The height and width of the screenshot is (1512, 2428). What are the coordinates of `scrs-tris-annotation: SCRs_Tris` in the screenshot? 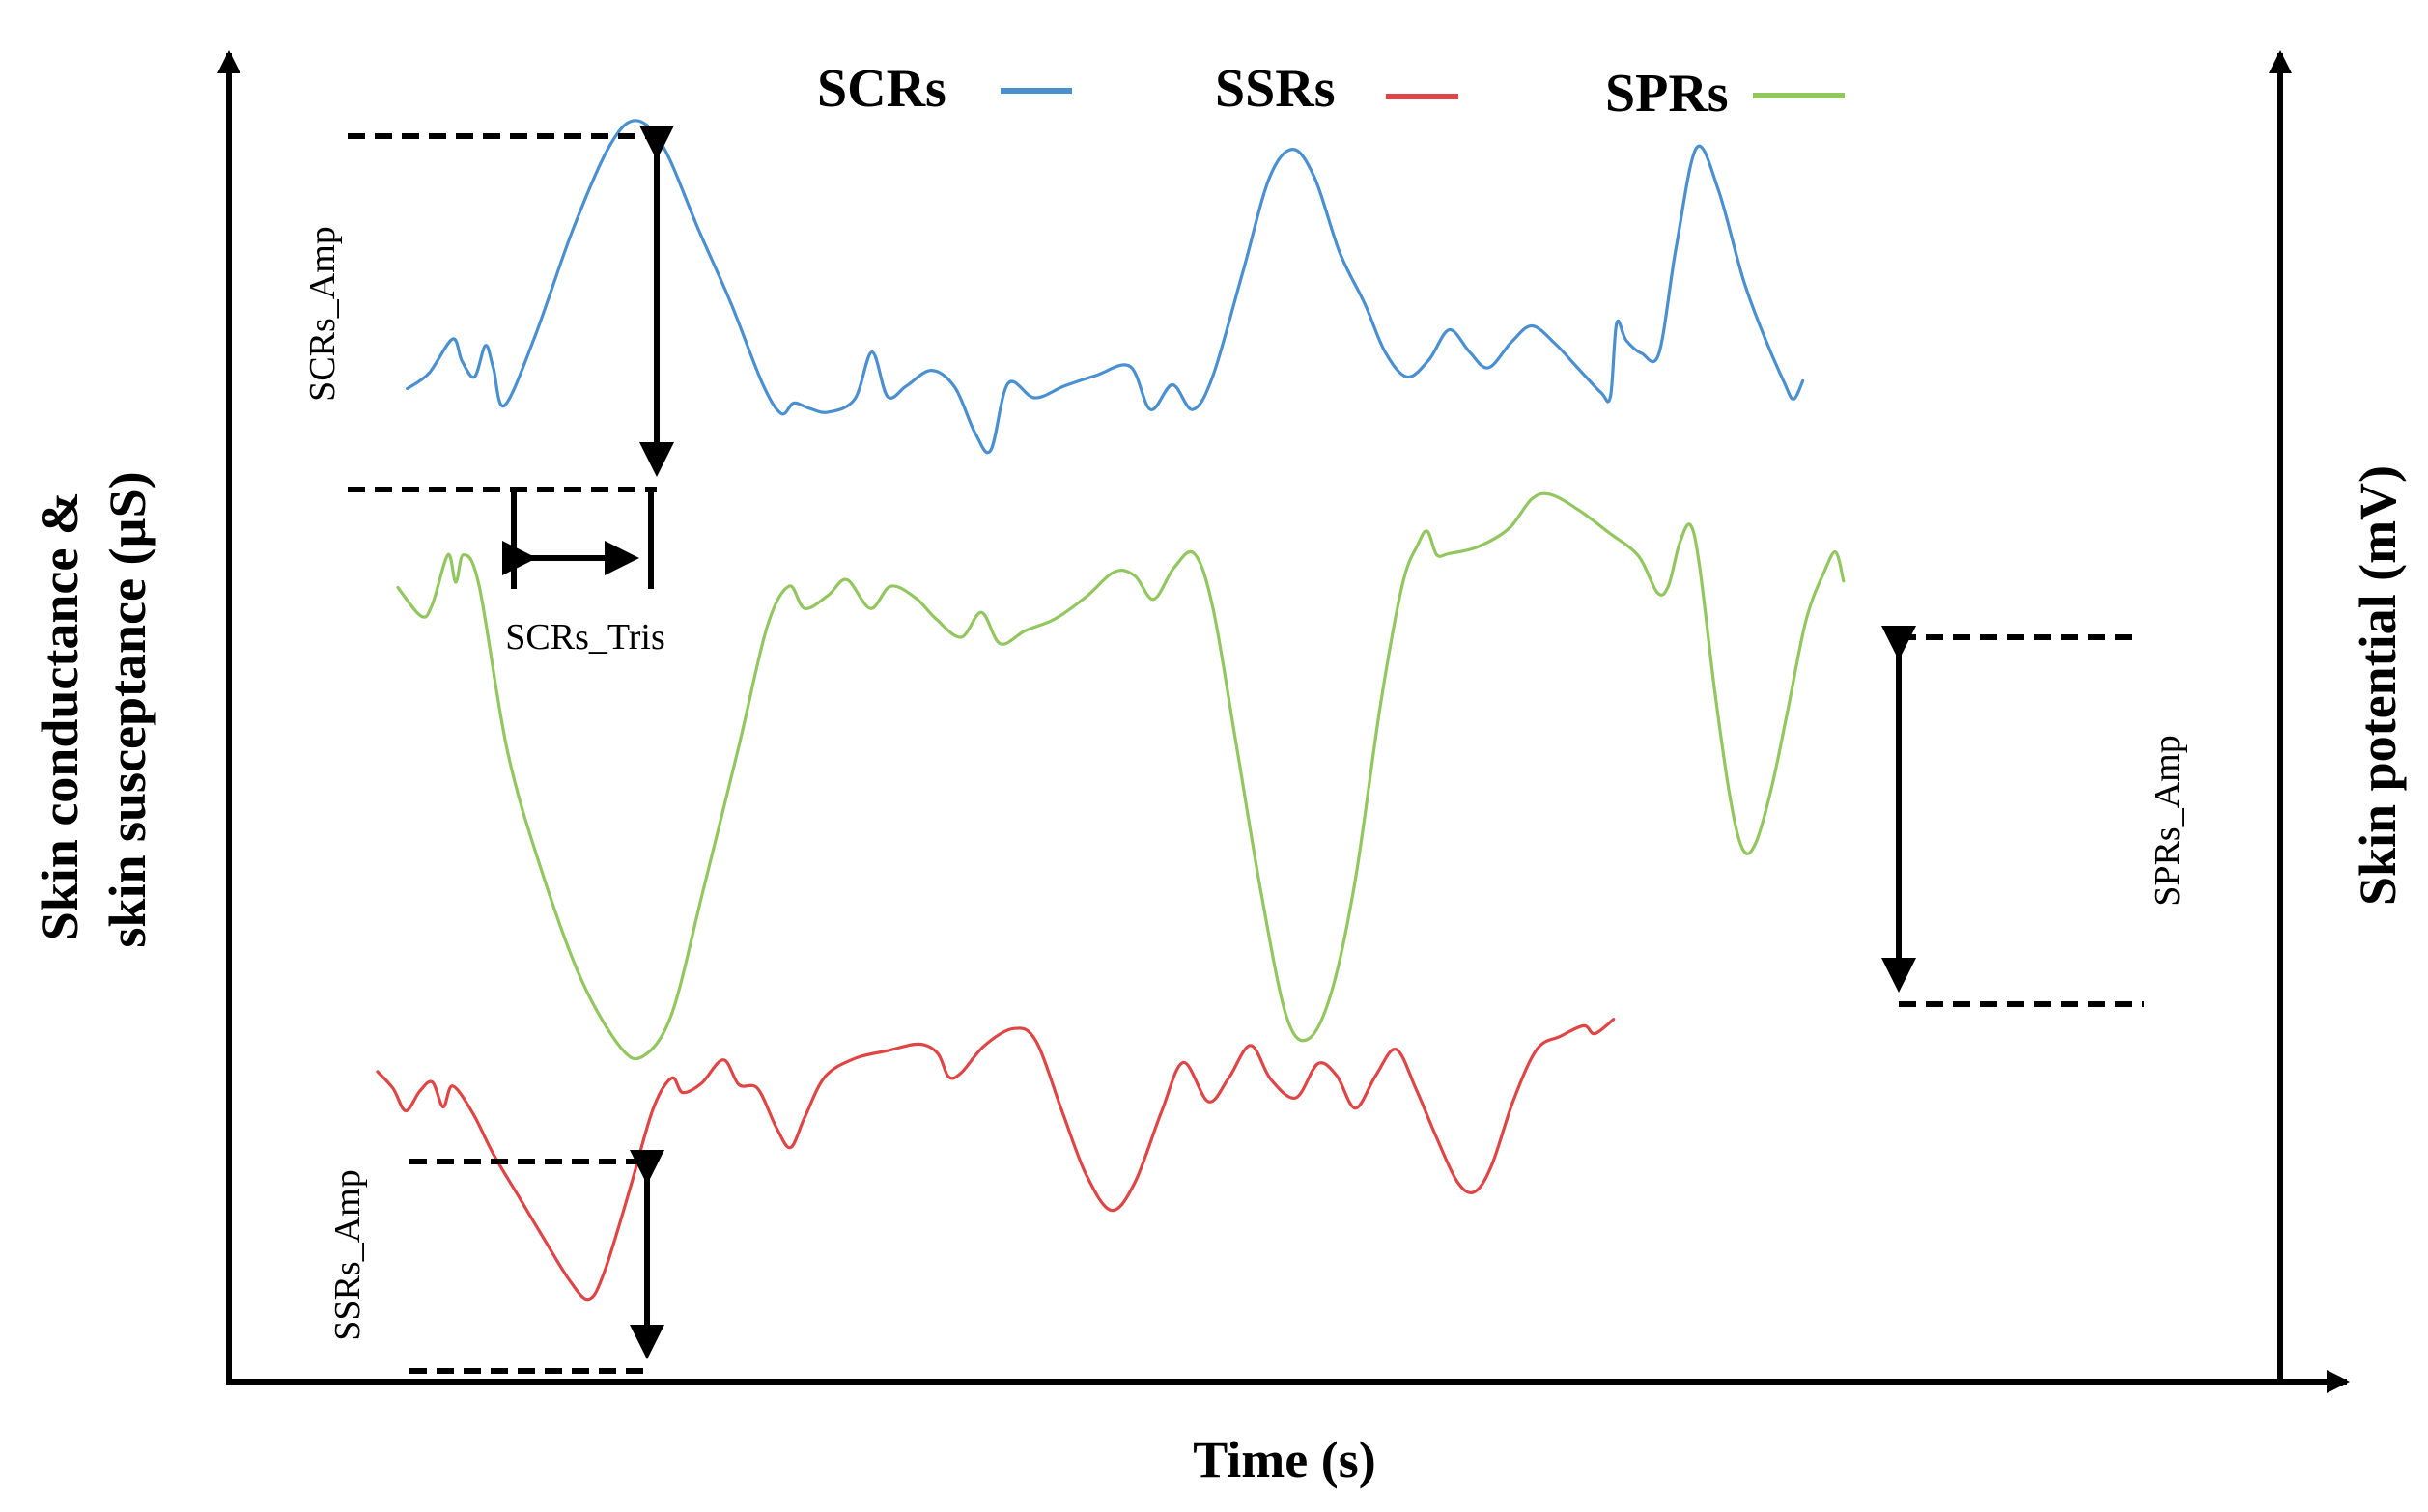 It's located at (583, 574).